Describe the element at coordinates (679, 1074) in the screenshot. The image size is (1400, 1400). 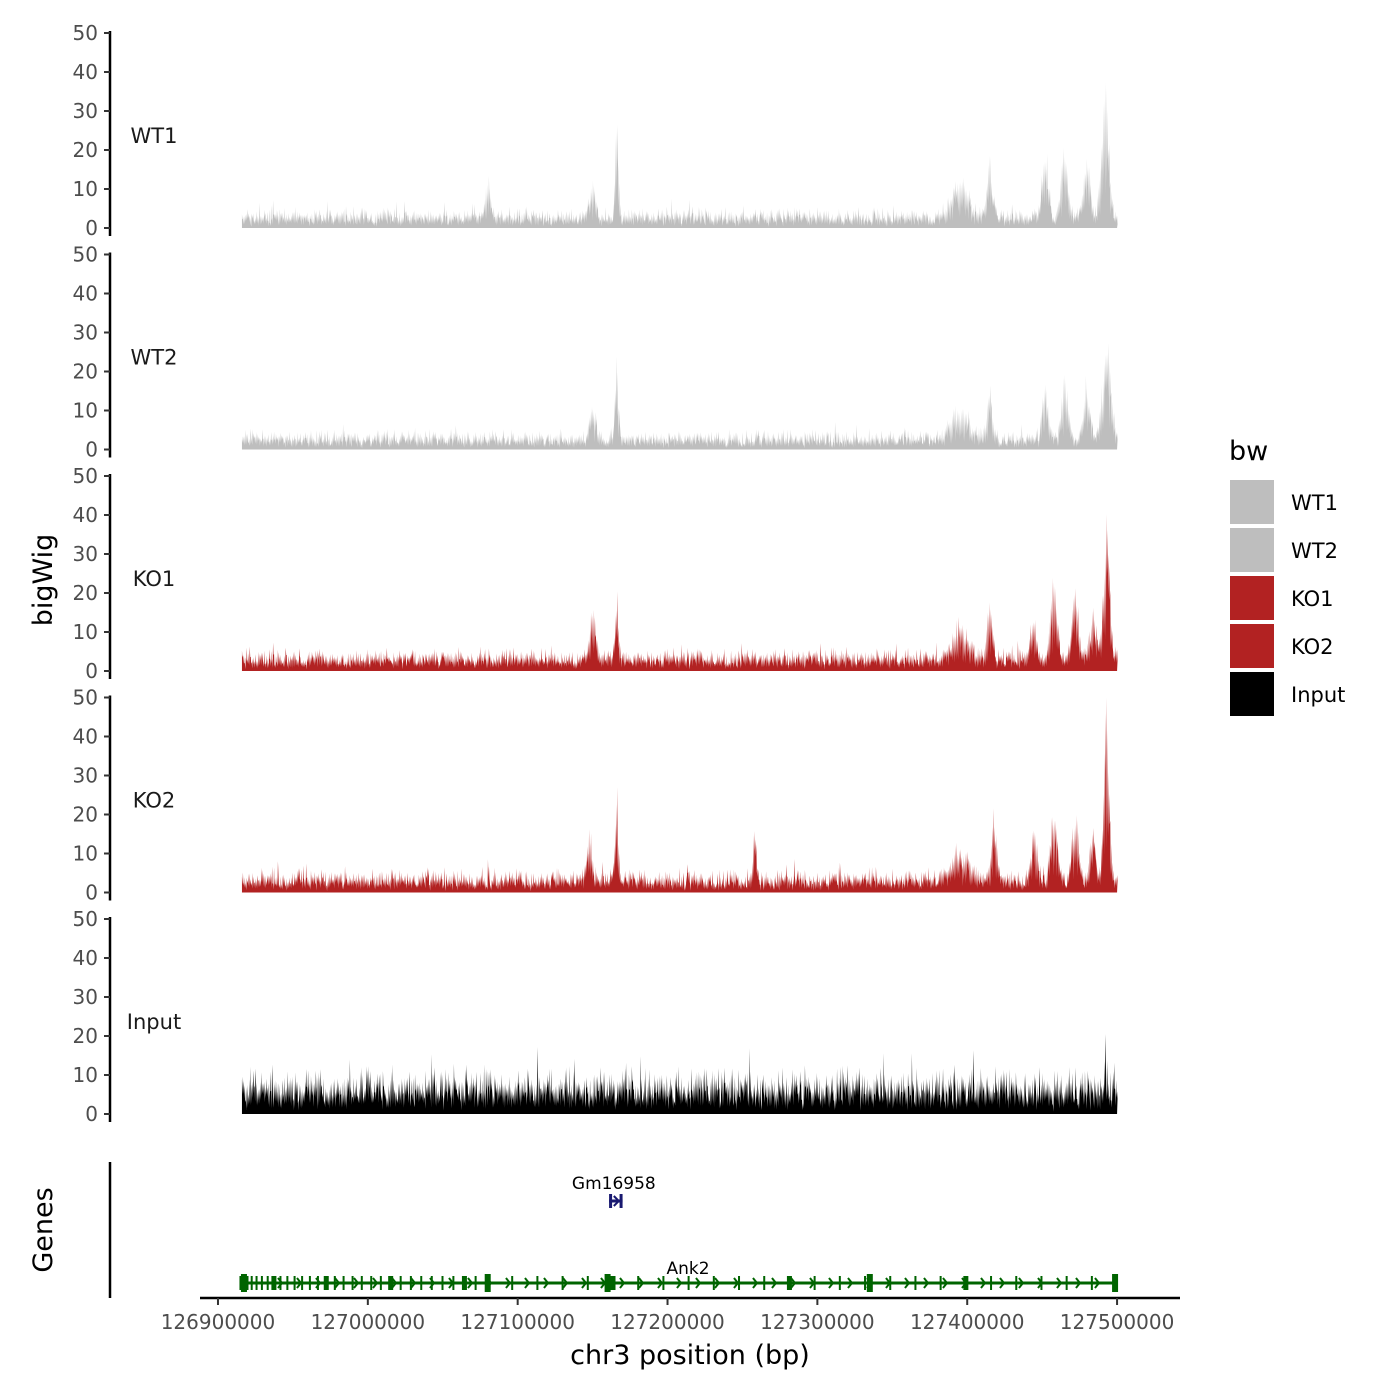
I see `signal-area-input` at that location.